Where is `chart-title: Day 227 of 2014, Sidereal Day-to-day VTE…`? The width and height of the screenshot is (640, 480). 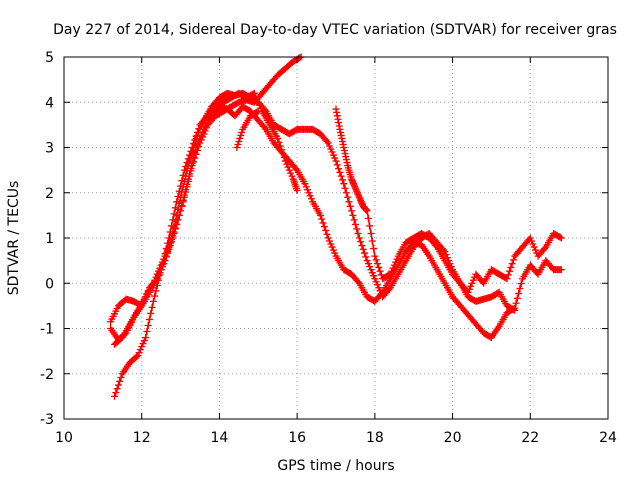
chart-title: Day 227 of 2014, Sidereal Day-to-day VTE… is located at coordinates (335, 30).